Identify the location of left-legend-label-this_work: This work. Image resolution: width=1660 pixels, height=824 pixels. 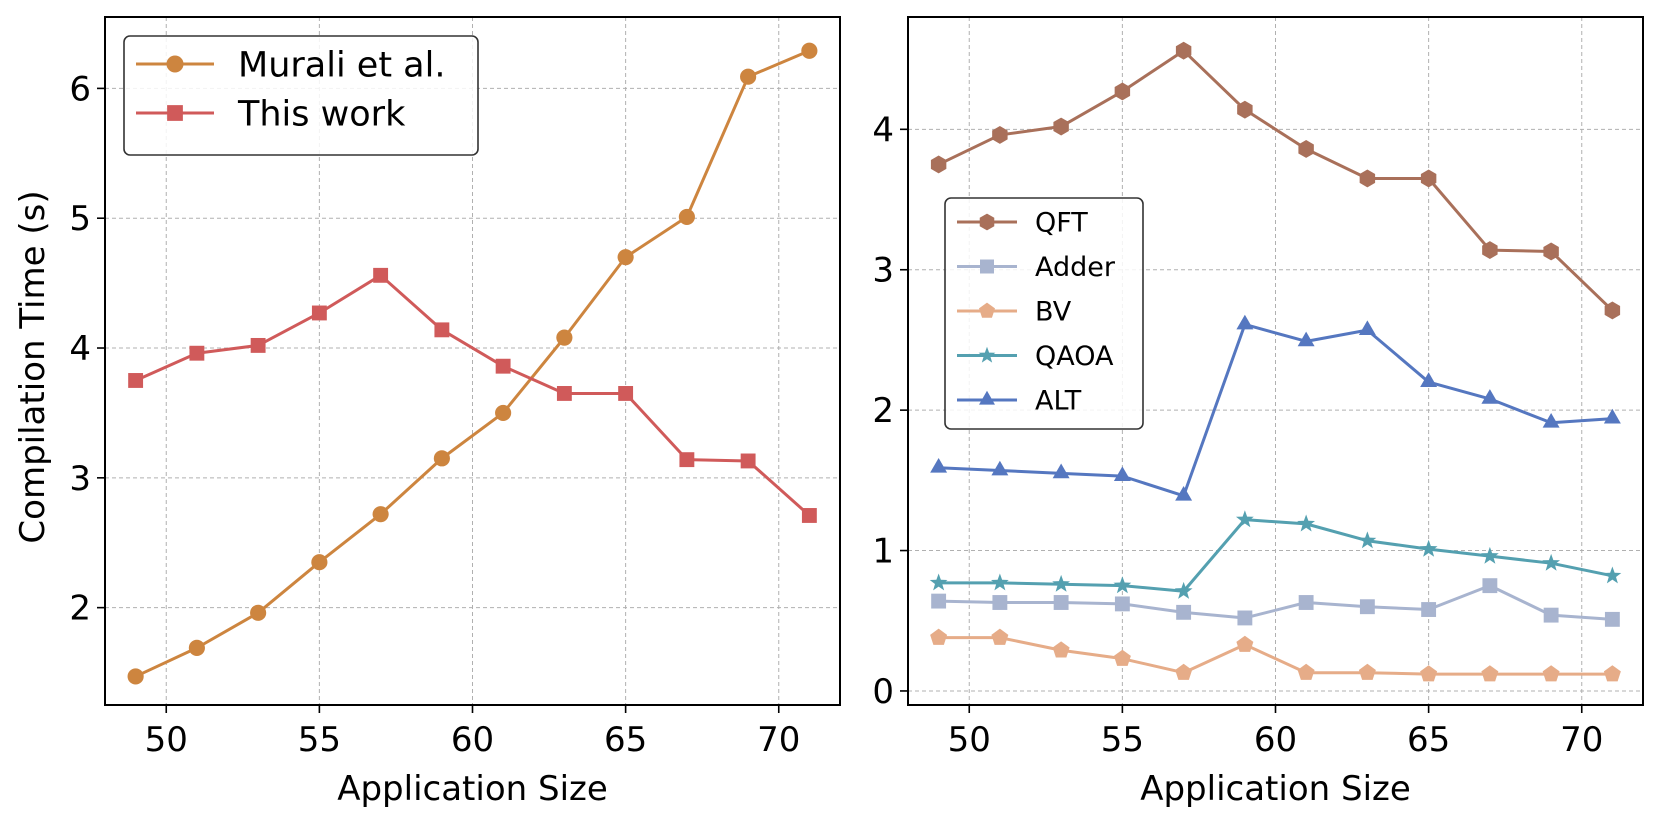
(321, 115).